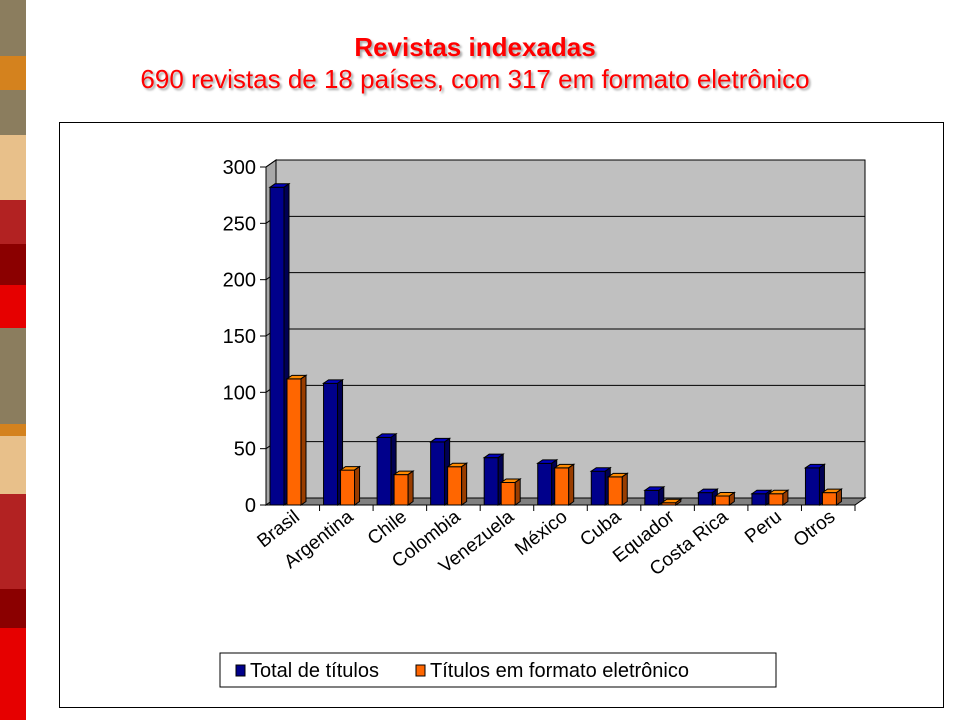  What do you see at coordinates (239, 168) in the screenshot?
I see `y-tick-label: 300` at bounding box center [239, 168].